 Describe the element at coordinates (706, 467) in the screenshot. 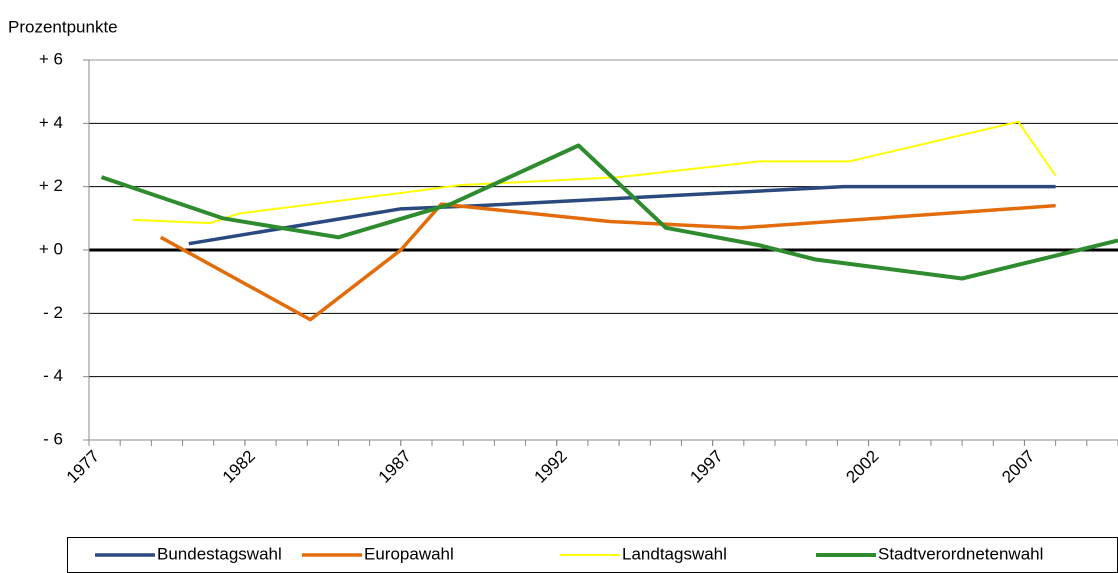

I see `x-tick-label: 1997` at that location.